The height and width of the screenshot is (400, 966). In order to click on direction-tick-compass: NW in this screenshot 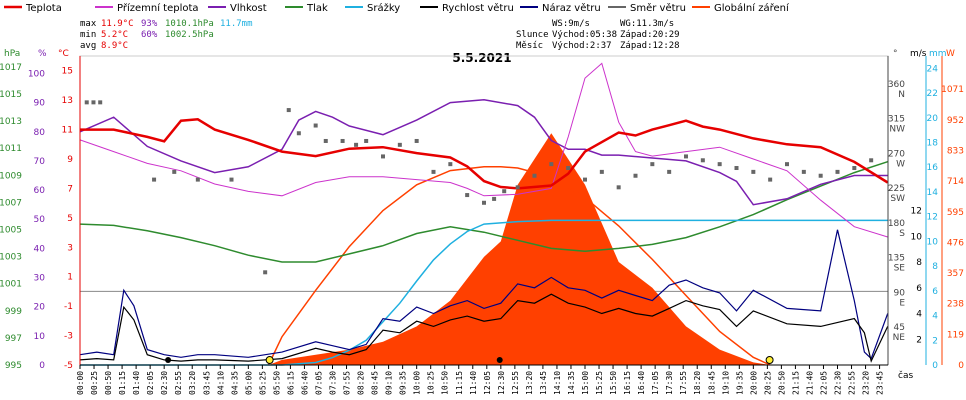, I will do `click(897, 130)`.